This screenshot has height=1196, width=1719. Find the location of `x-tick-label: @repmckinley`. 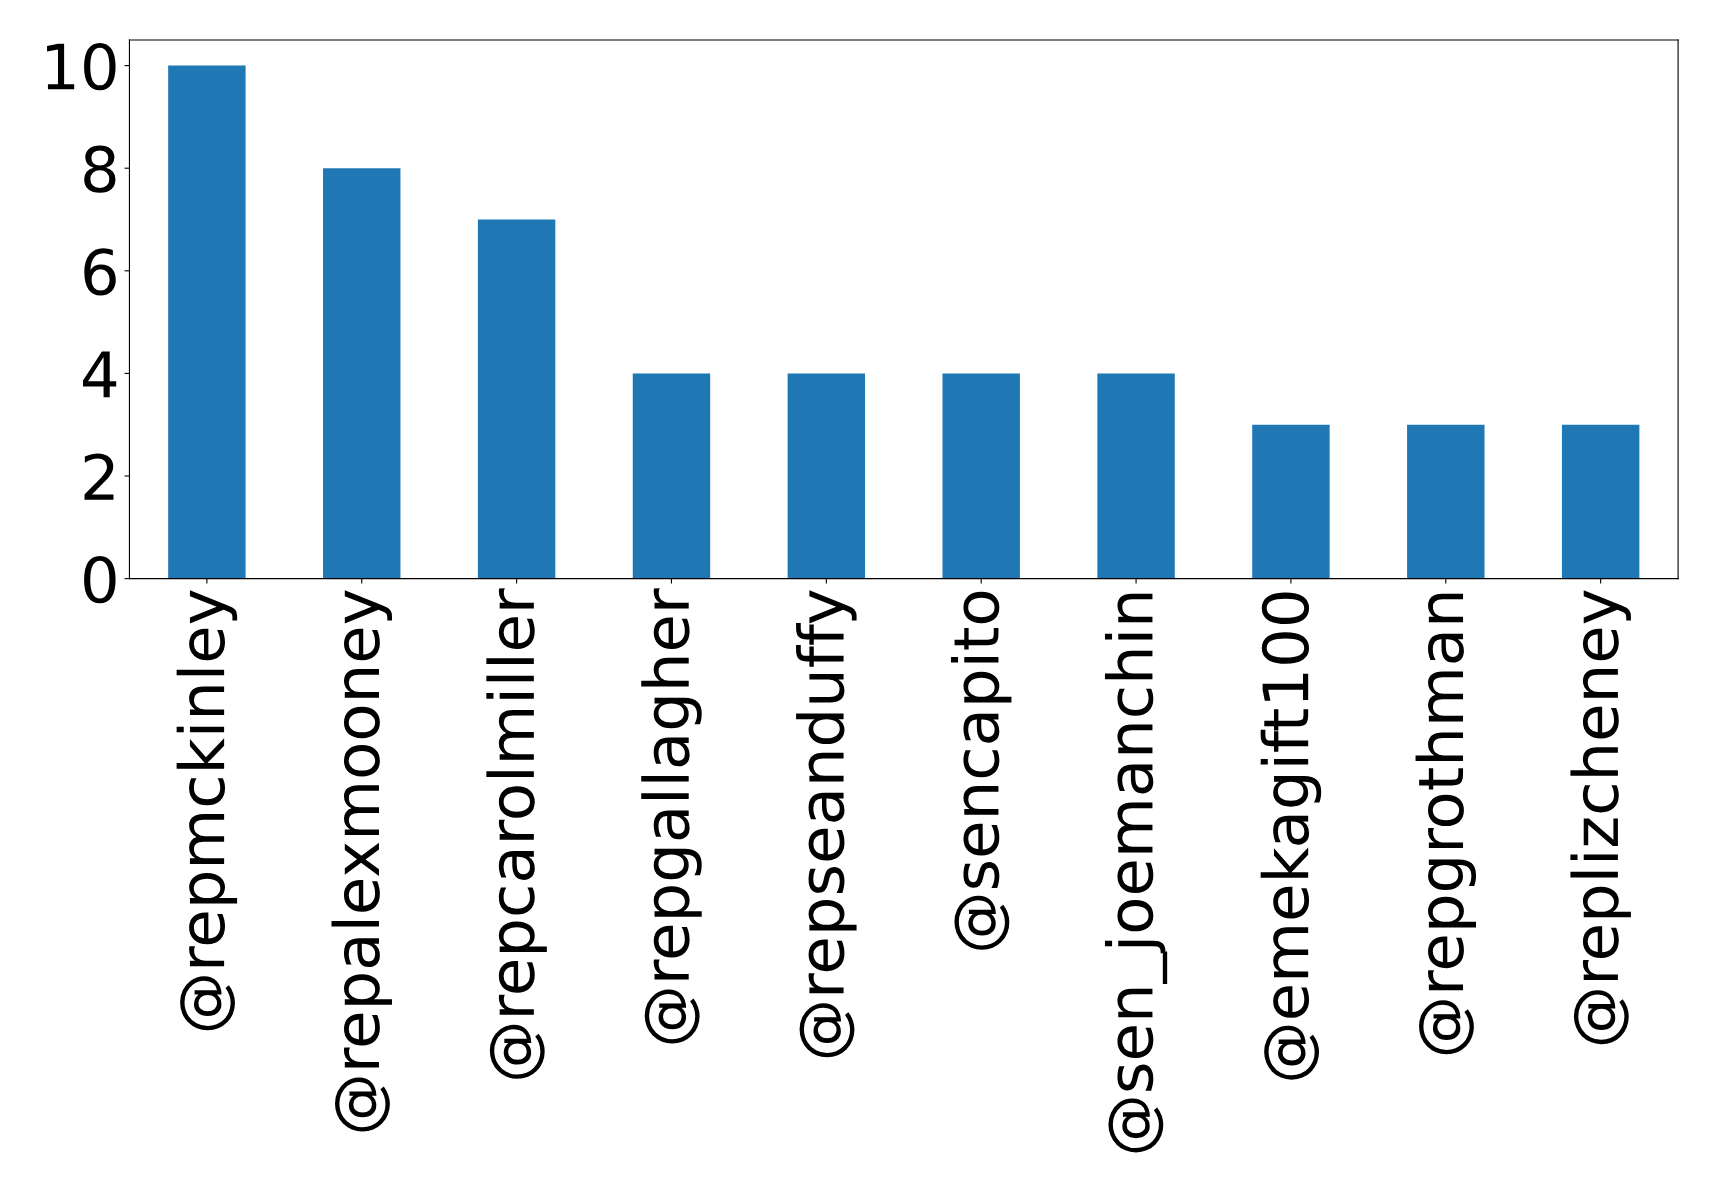

x-tick-label: @repmckinley is located at coordinates (207, 810).